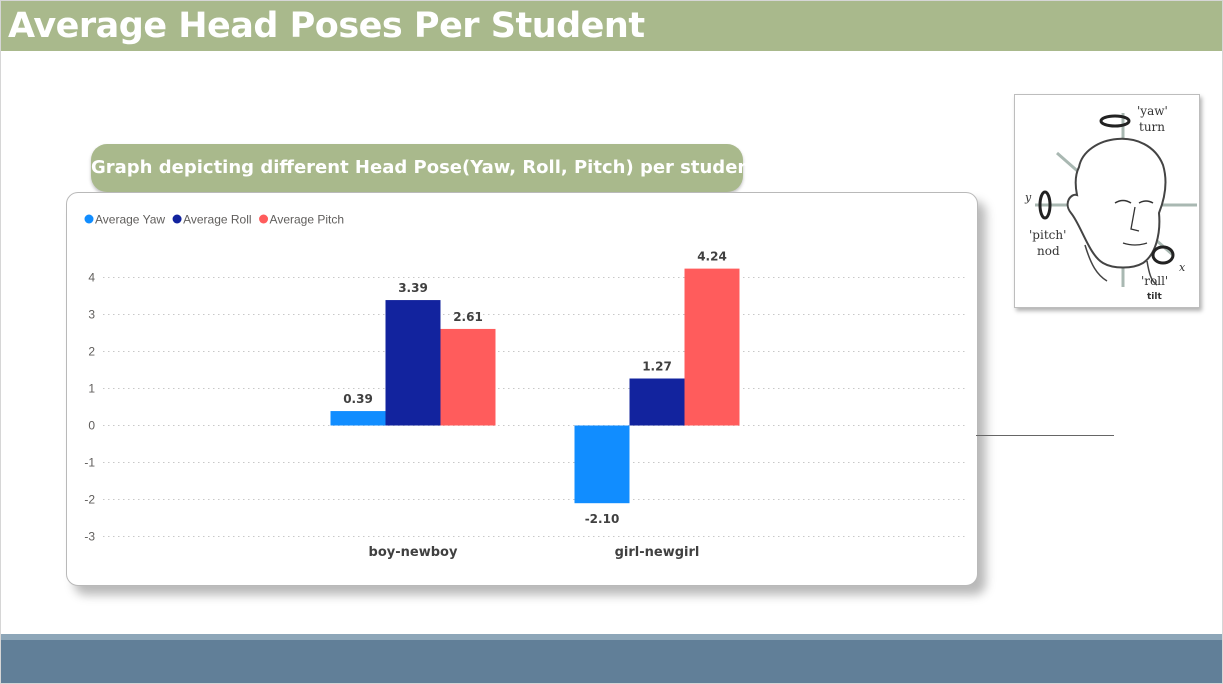 The height and width of the screenshot is (684, 1223). Describe the element at coordinates (130, 220) in the screenshot. I see `legend-label: Average Yaw` at that location.